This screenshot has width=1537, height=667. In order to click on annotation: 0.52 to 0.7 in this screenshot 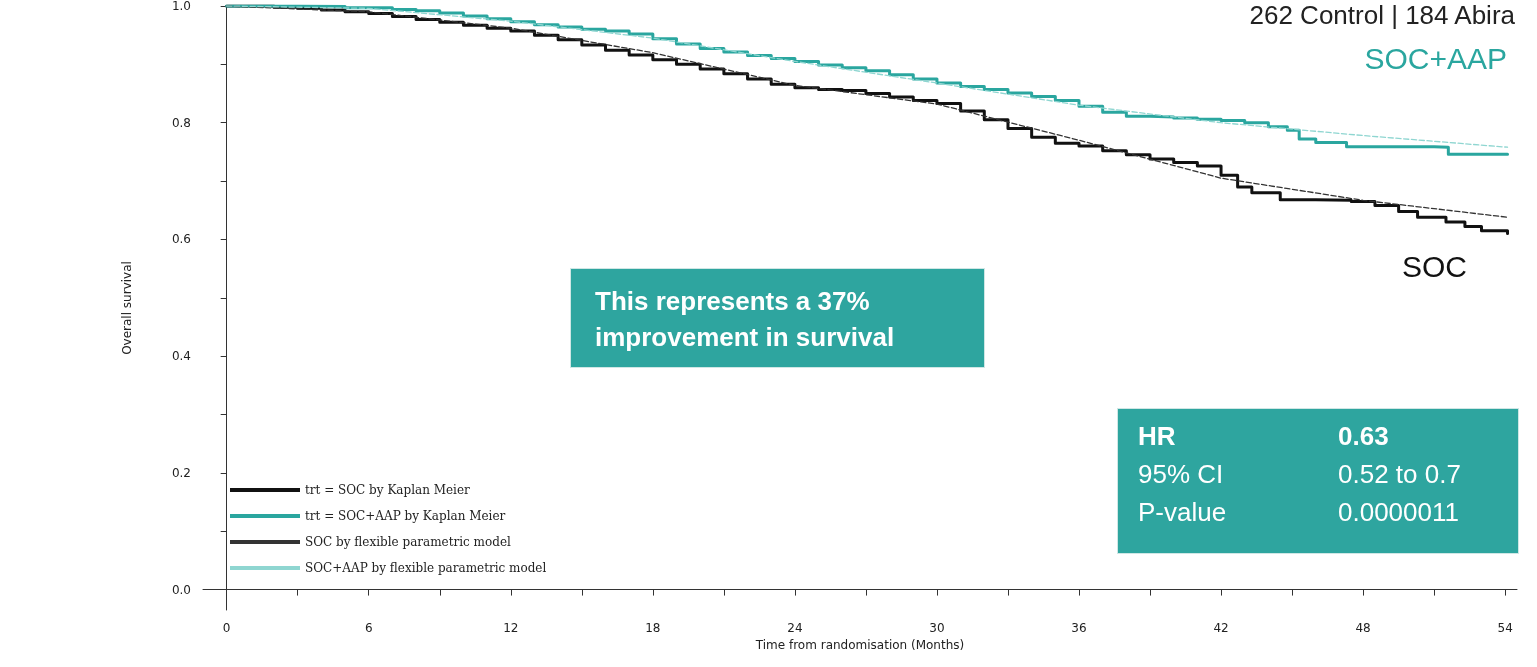, I will do `click(1399, 474)`.